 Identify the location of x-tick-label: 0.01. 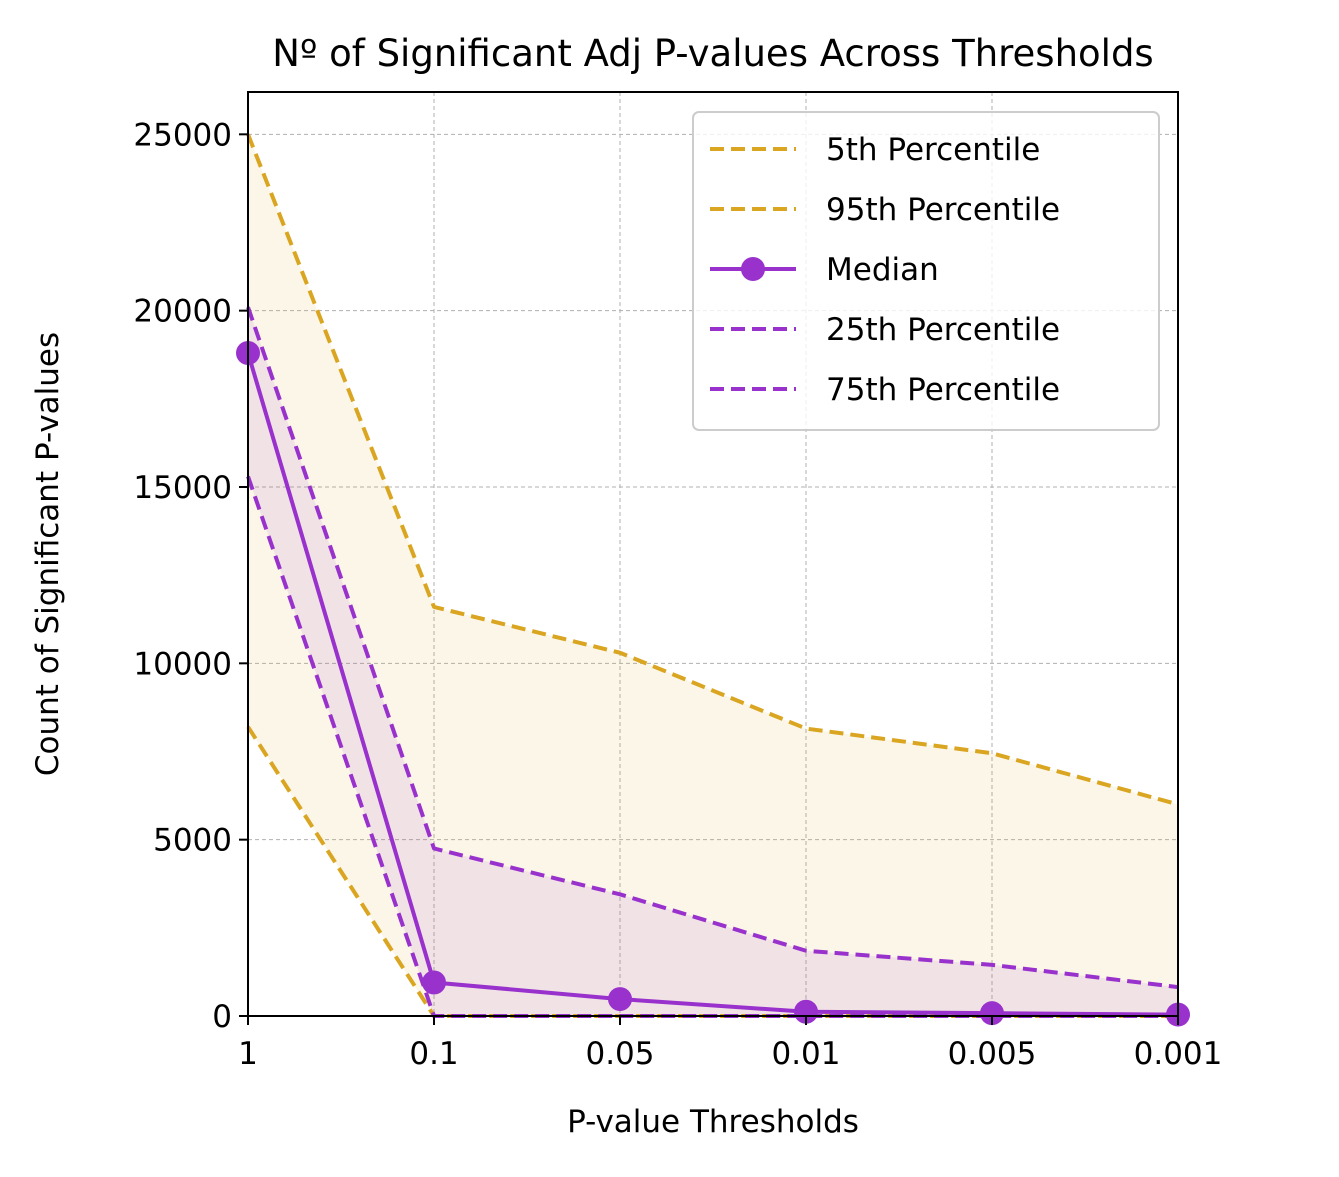
(805, 1054).